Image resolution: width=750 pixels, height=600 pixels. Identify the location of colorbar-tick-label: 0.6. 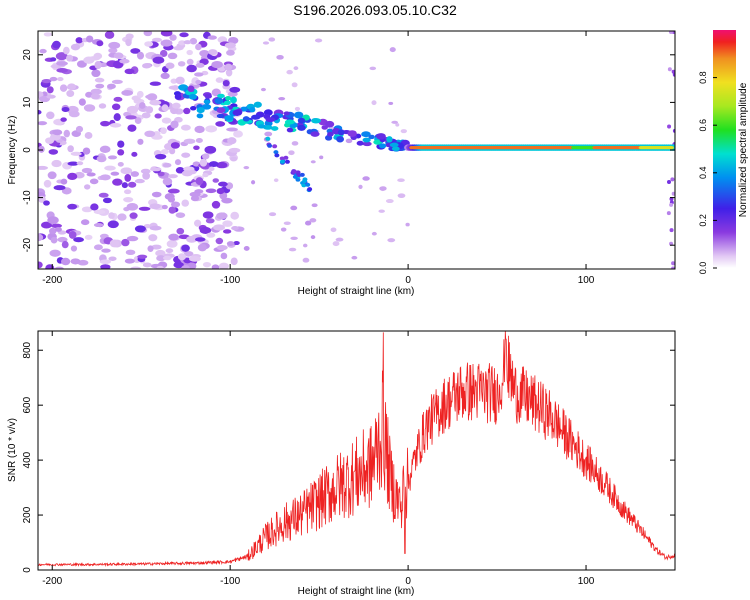
(703, 125).